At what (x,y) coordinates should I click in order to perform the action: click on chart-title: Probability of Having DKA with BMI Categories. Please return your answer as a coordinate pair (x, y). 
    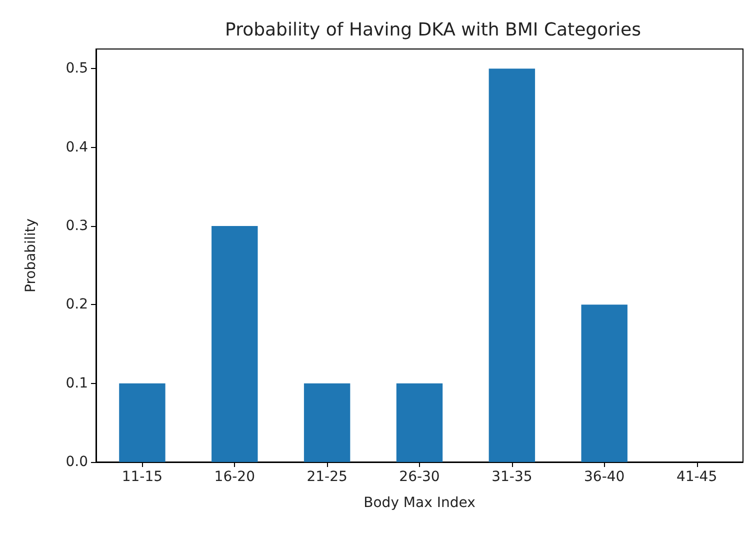
    Looking at the image, I should click on (433, 30).